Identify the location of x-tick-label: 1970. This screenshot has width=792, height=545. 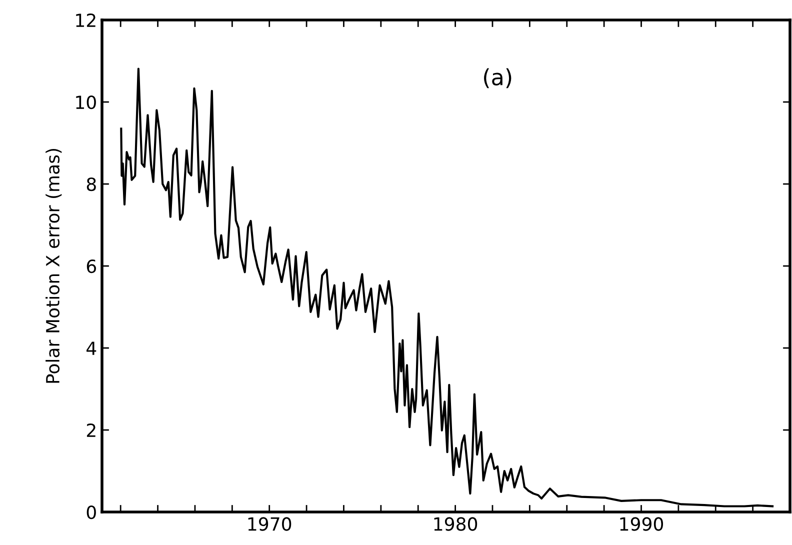
(270, 524).